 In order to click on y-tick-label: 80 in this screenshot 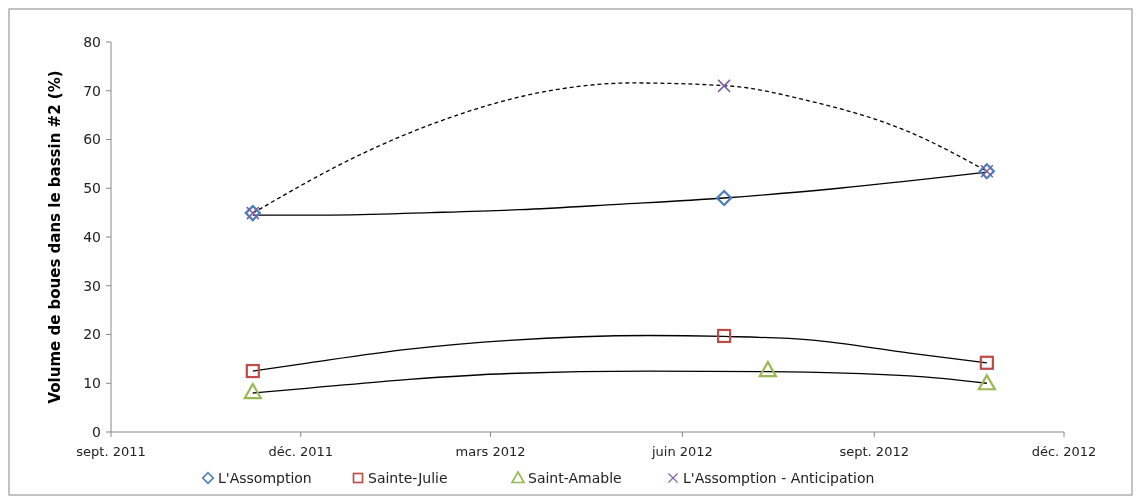, I will do `click(92, 41)`.